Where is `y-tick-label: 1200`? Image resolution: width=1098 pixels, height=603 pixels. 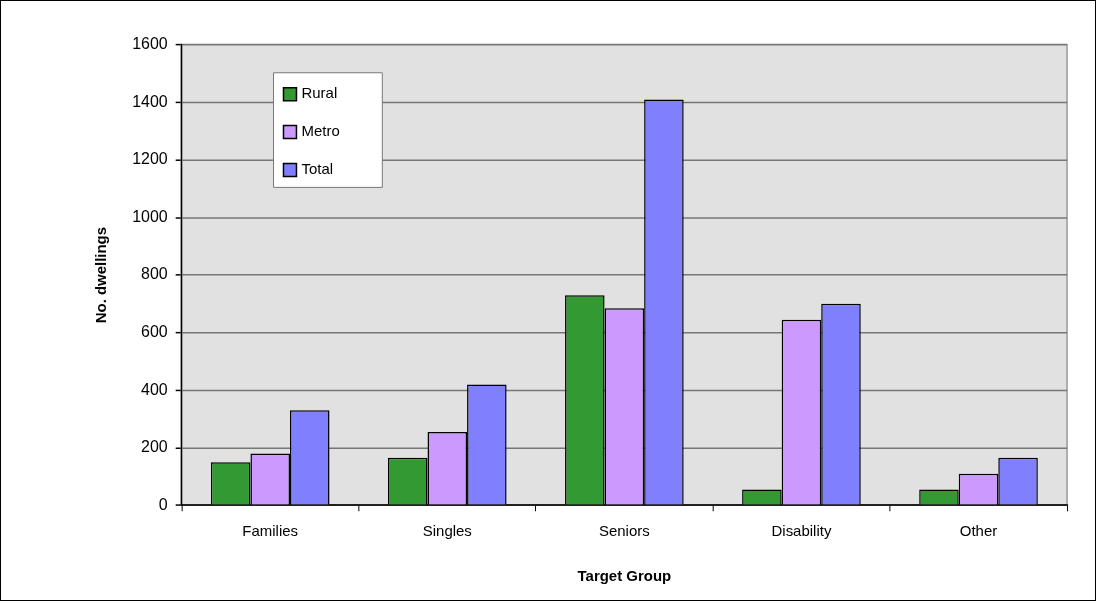 y-tick-label: 1200 is located at coordinates (150, 159).